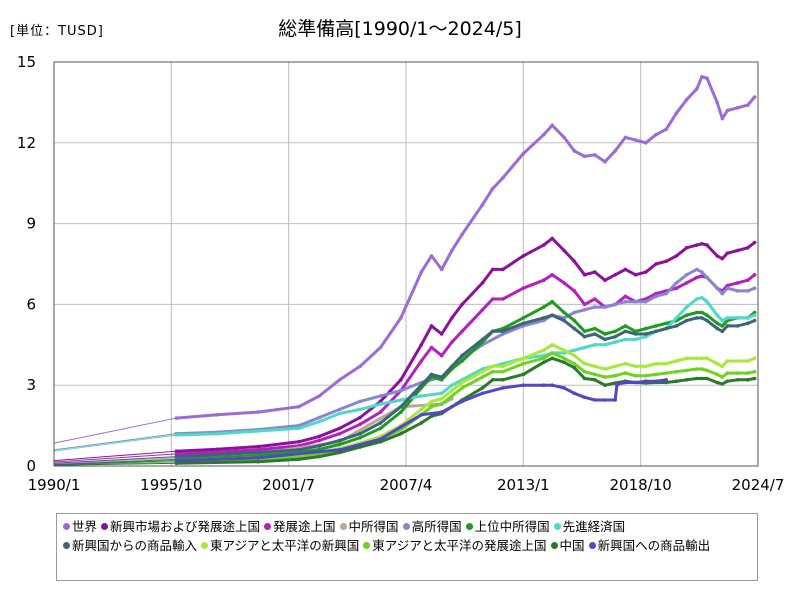 This screenshot has height=600, width=800. What do you see at coordinates (436, 526) in the screenshot?
I see `legend-label: 高所得国` at bounding box center [436, 526].